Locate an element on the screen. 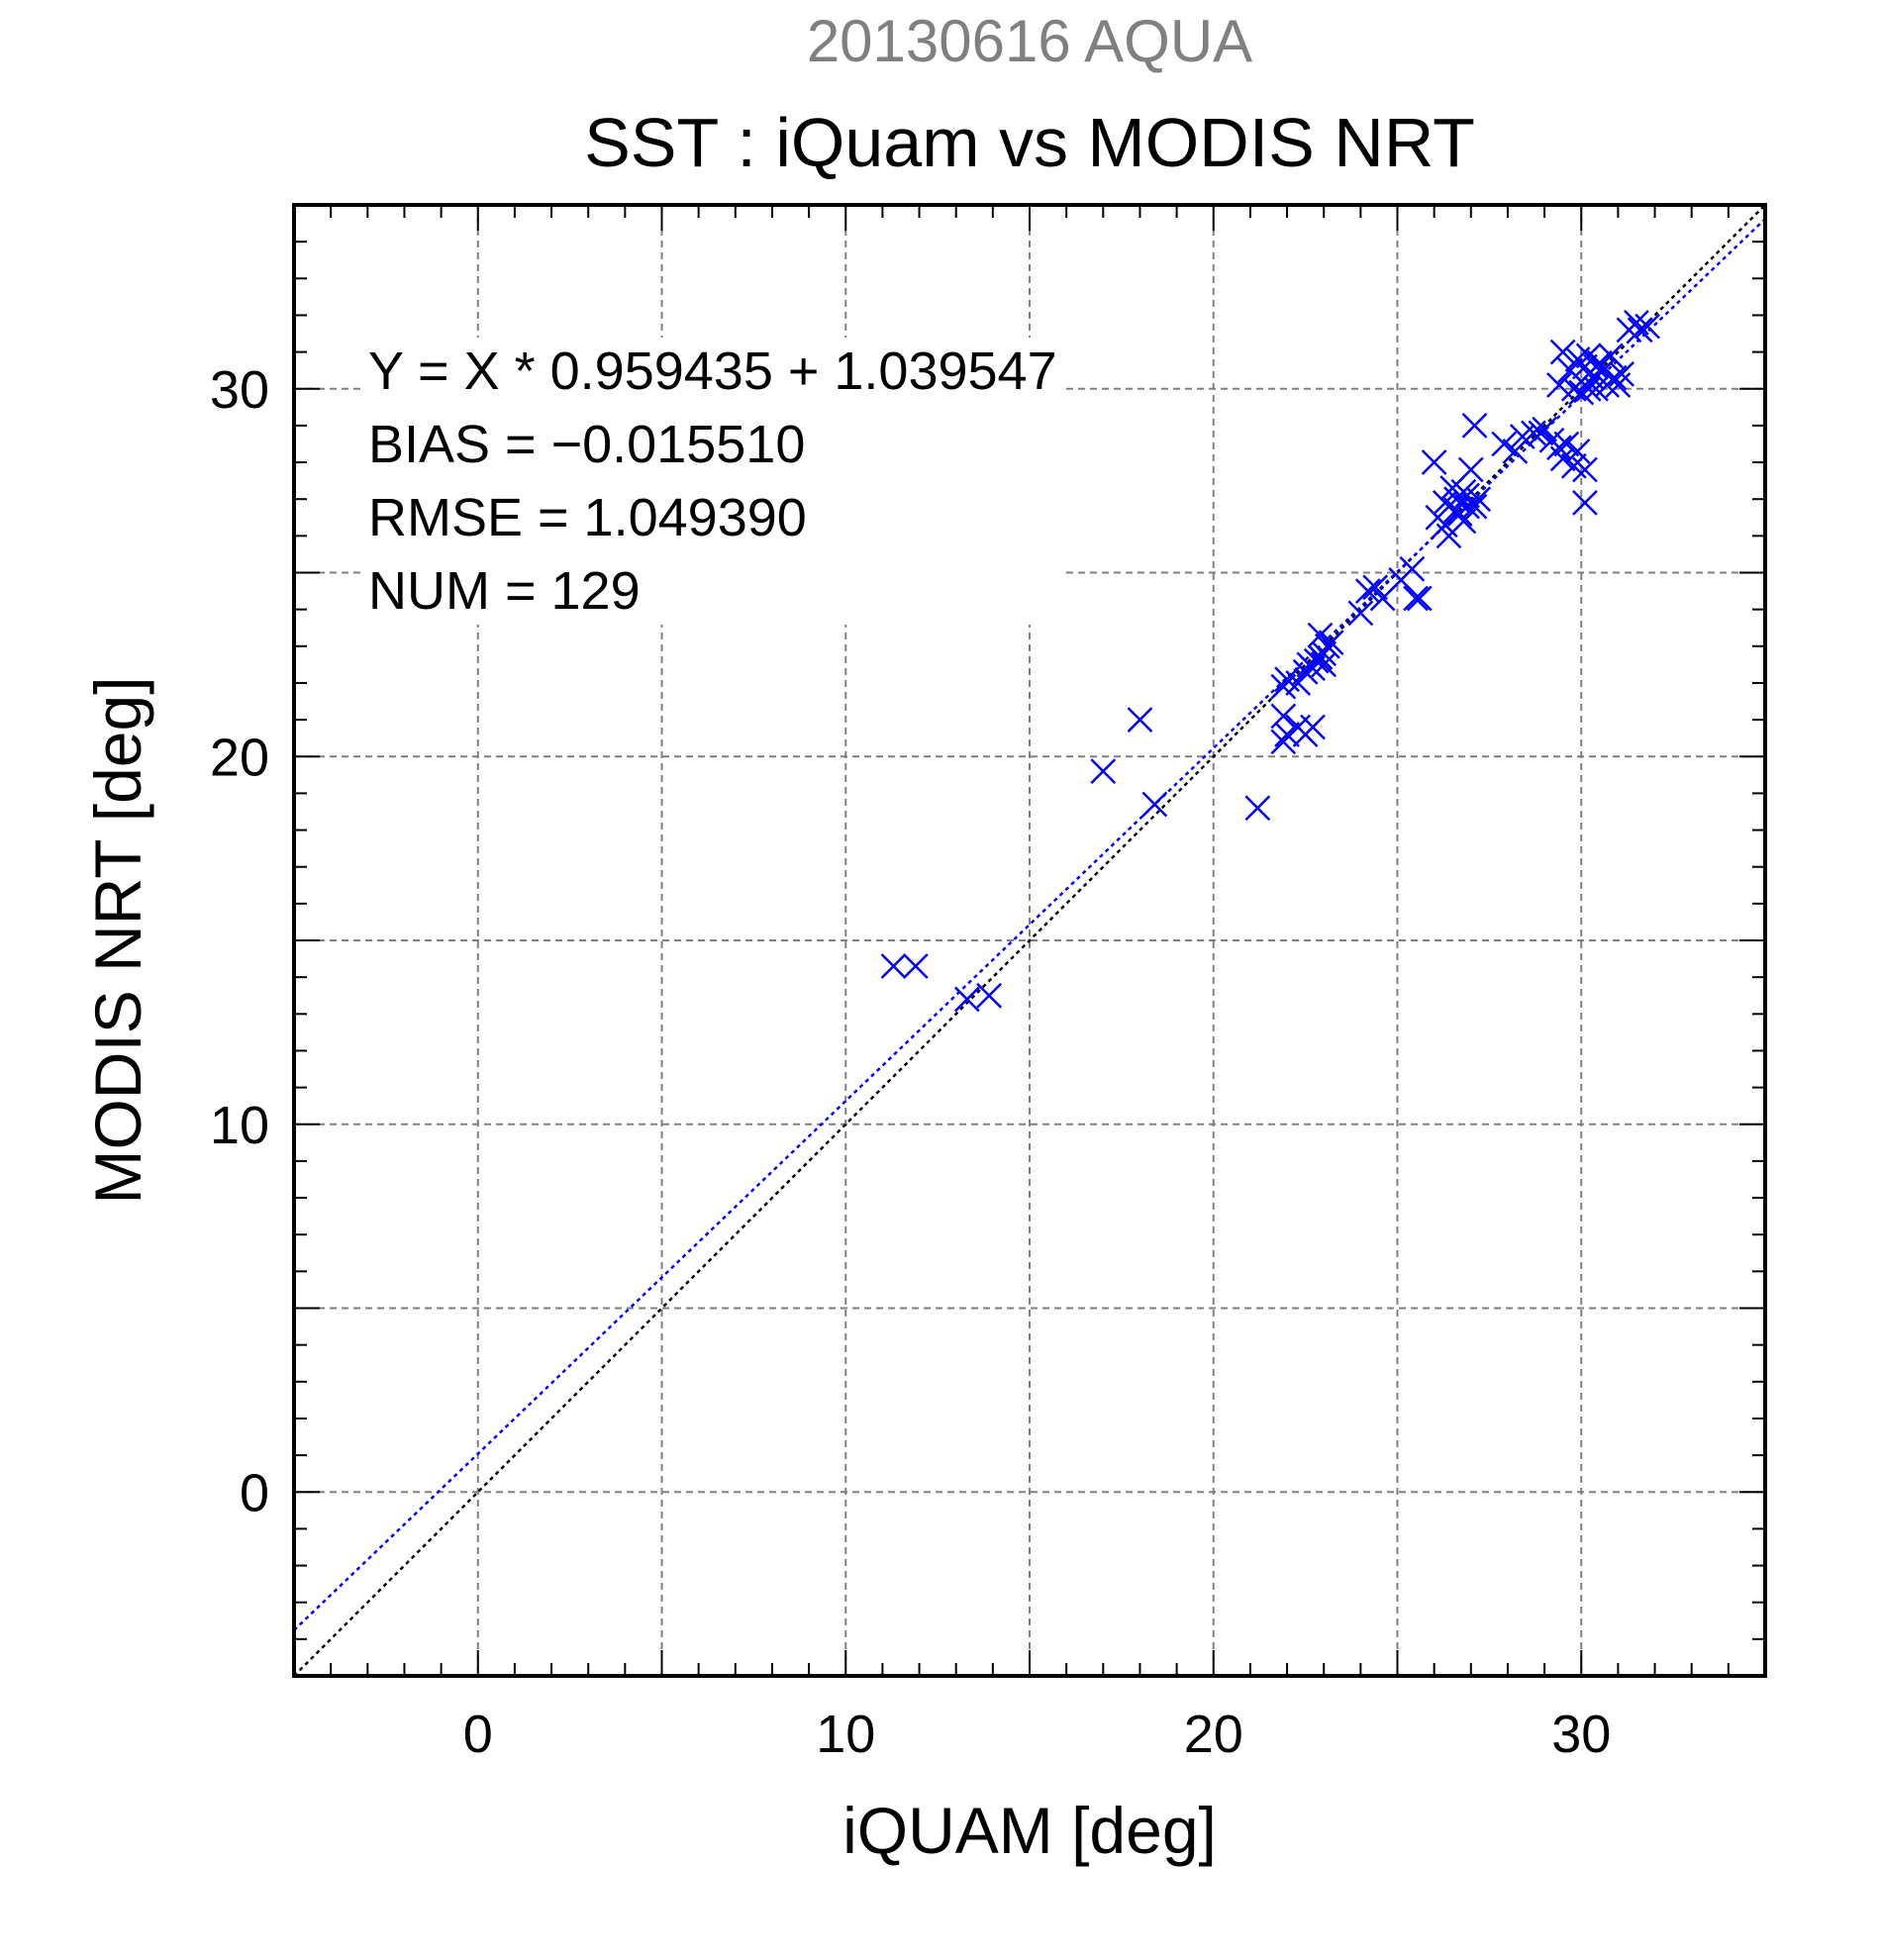 The height and width of the screenshot is (1960, 1881). x-tick-label: 10 is located at coordinates (845, 1734).